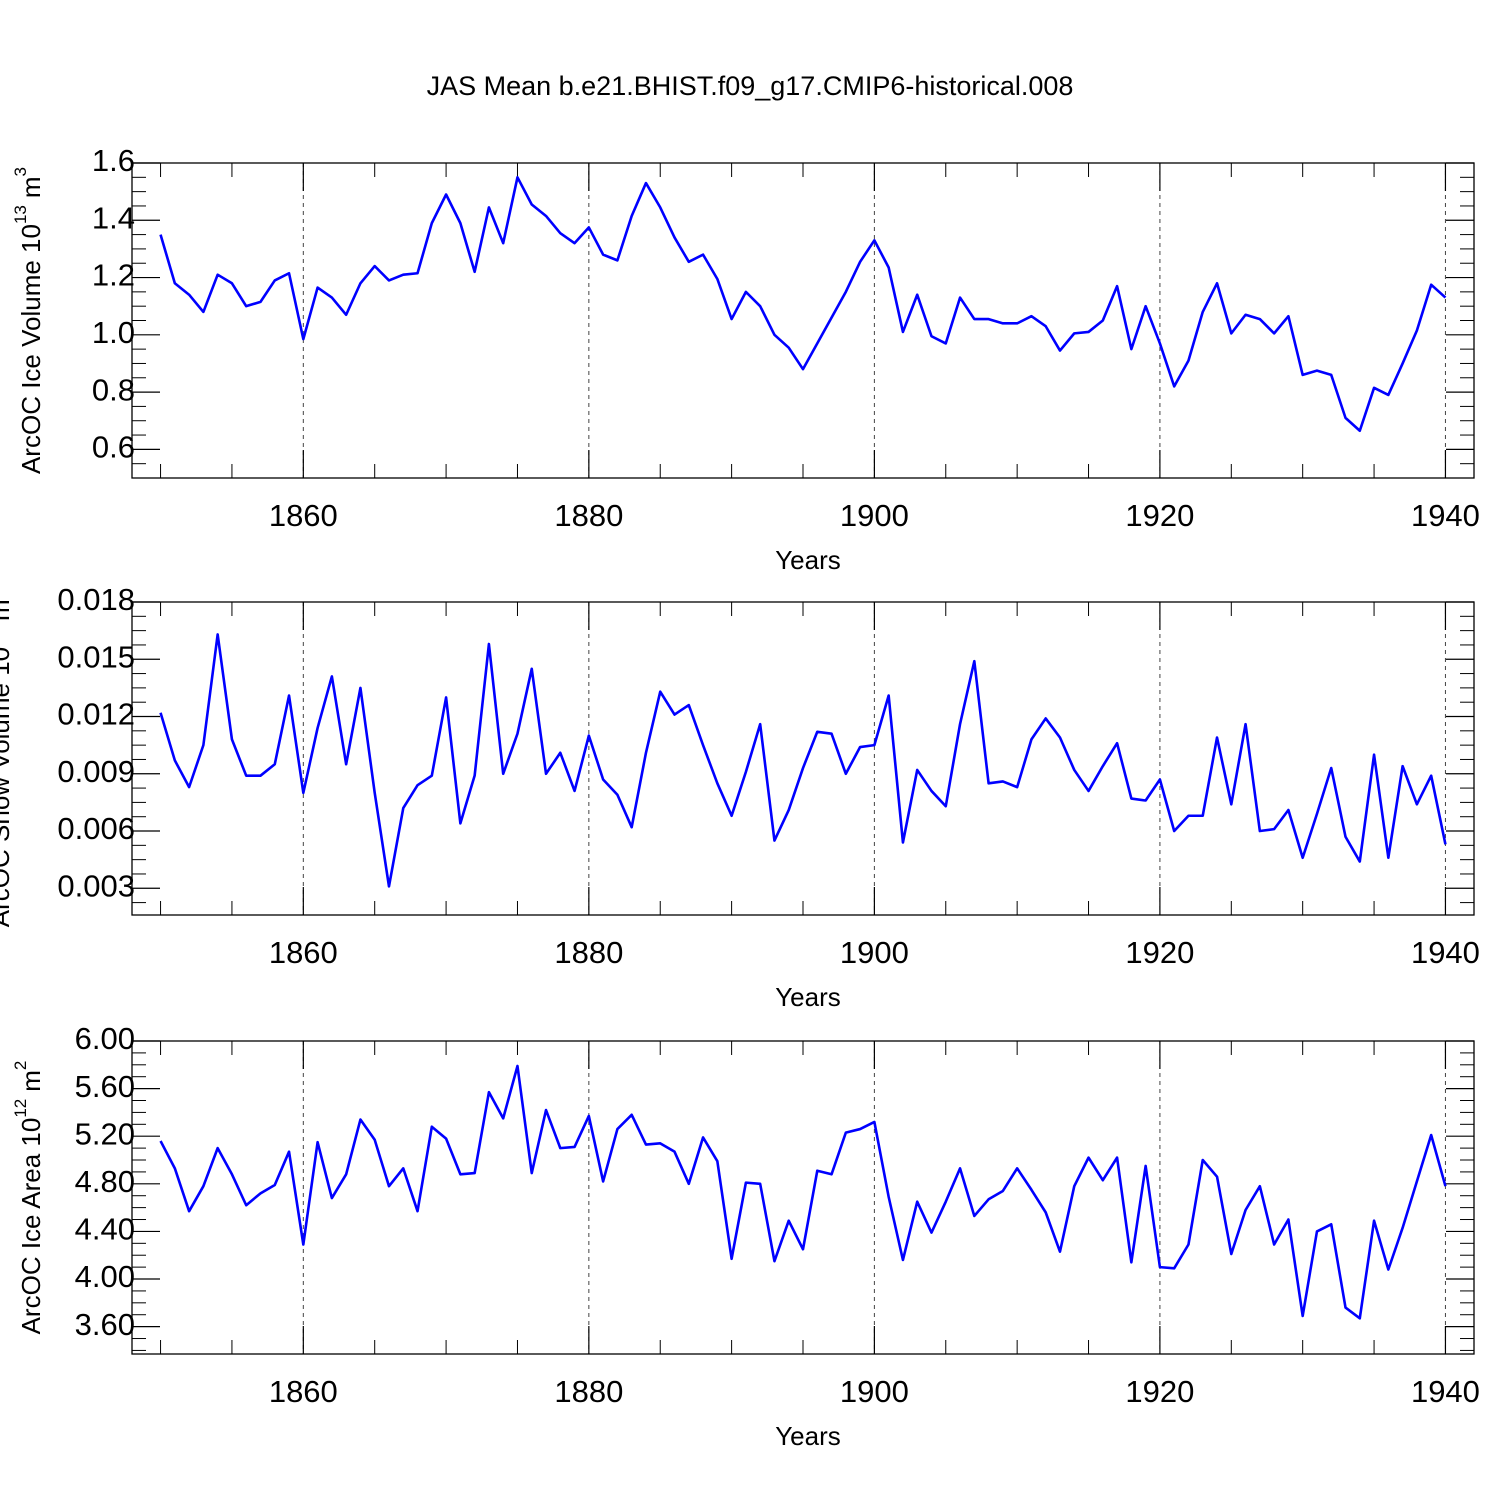  I want to click on y-tick-label: 0.006, so click(96, 828).